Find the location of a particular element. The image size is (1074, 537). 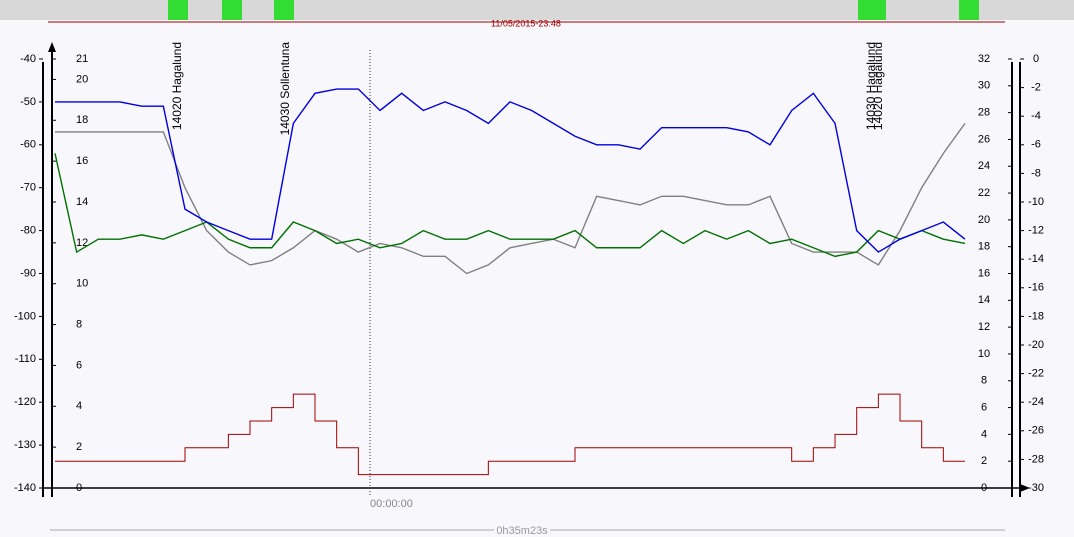

y-tick-label: -6 is located at coordinates (1036, 145).